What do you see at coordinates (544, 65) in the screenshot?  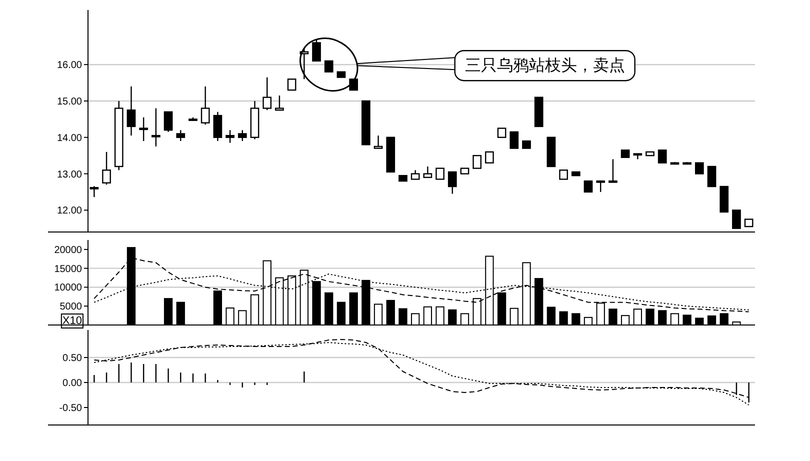 I see `annotation: 三只乌鸦站枝头，卖点` at bounding box center [544, 65].